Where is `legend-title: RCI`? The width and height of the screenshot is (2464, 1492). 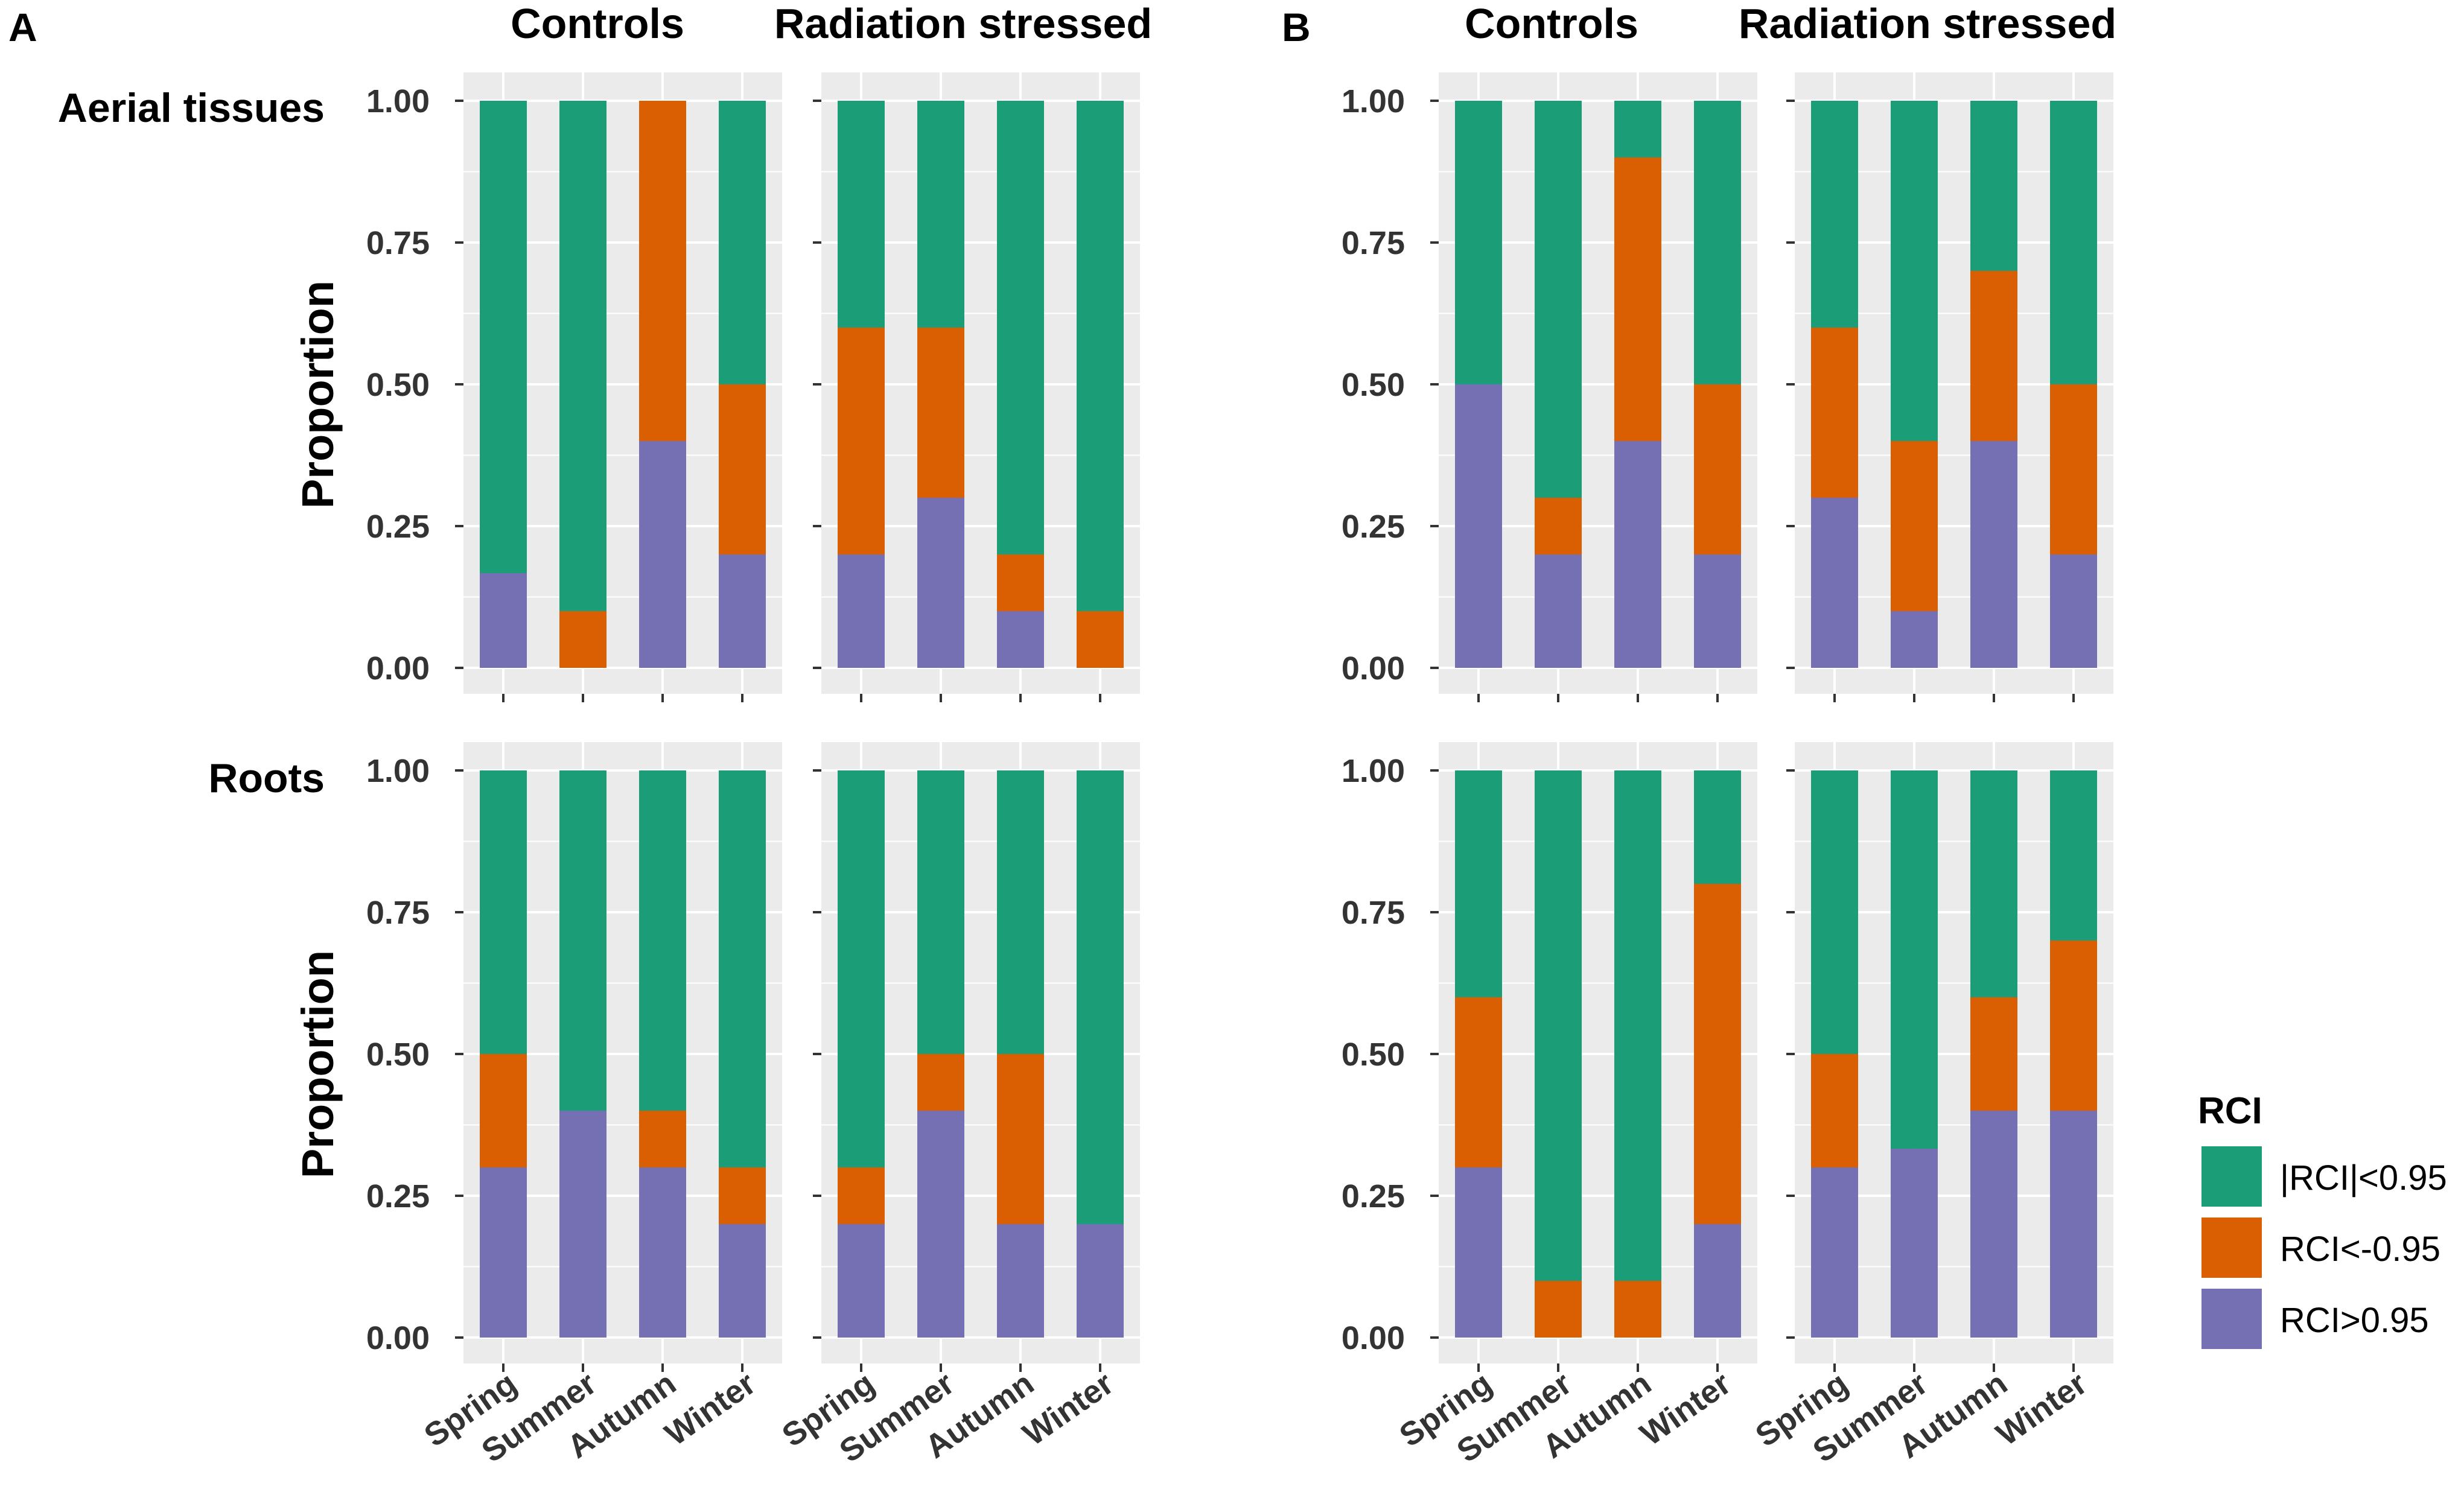 legend-title: RCI is located at coordinates (2230, 1111).